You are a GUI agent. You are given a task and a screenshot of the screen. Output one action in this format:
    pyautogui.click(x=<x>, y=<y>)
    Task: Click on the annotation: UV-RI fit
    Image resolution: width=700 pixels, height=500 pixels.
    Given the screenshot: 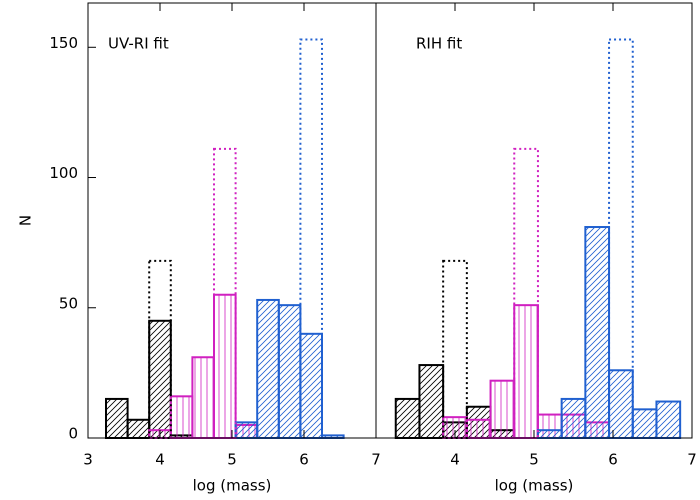 What is the action you would take?
    pyautogui.click(x=138, y=44)
    